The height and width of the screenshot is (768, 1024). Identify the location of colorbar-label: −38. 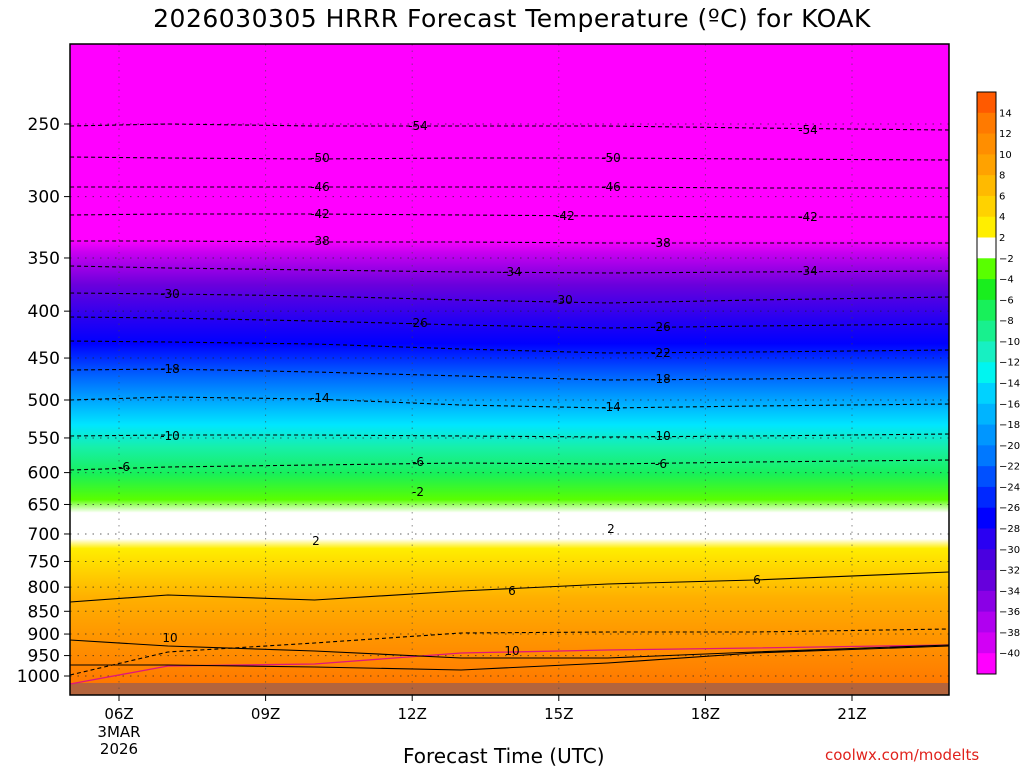
(1009, 633).